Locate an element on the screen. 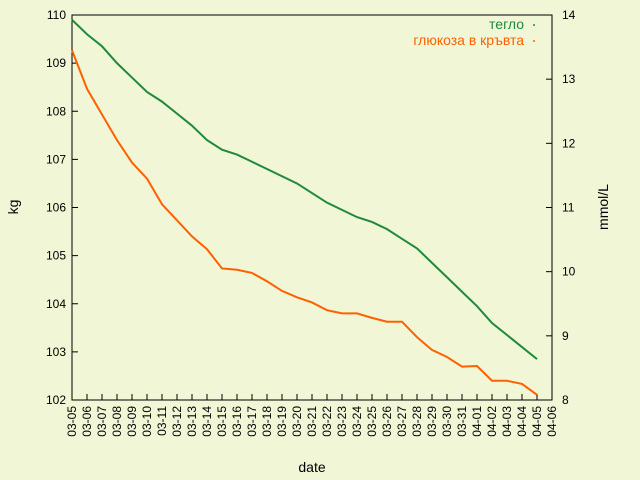 The image size is (640, 480). x-tick-label: 03-14 is located at coordinates (207, 421).